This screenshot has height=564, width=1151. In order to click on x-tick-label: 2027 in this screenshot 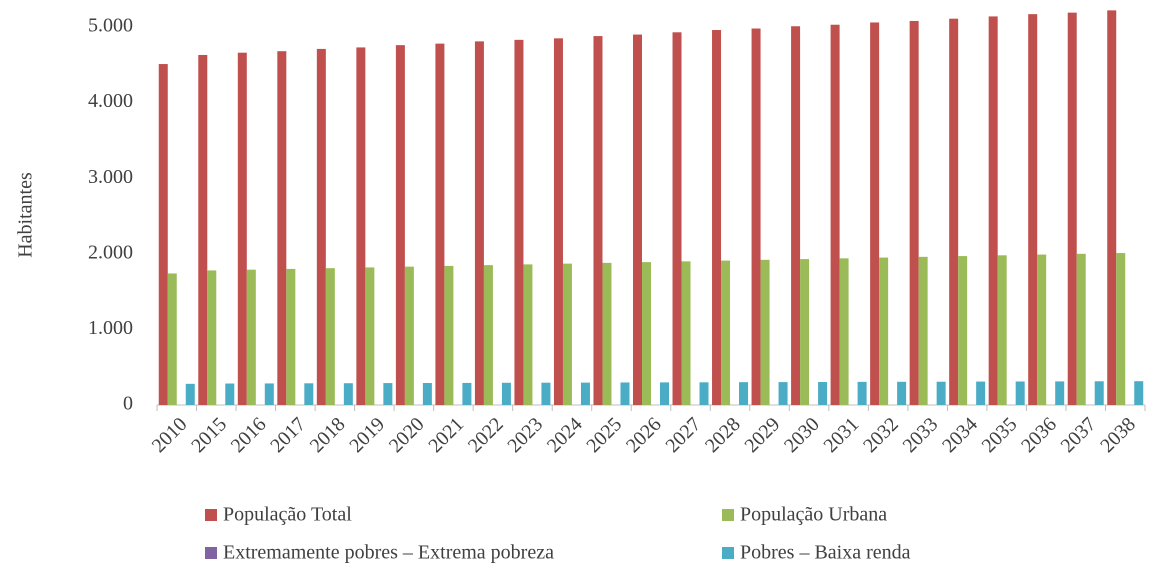, I will do `click(683, 435)`.